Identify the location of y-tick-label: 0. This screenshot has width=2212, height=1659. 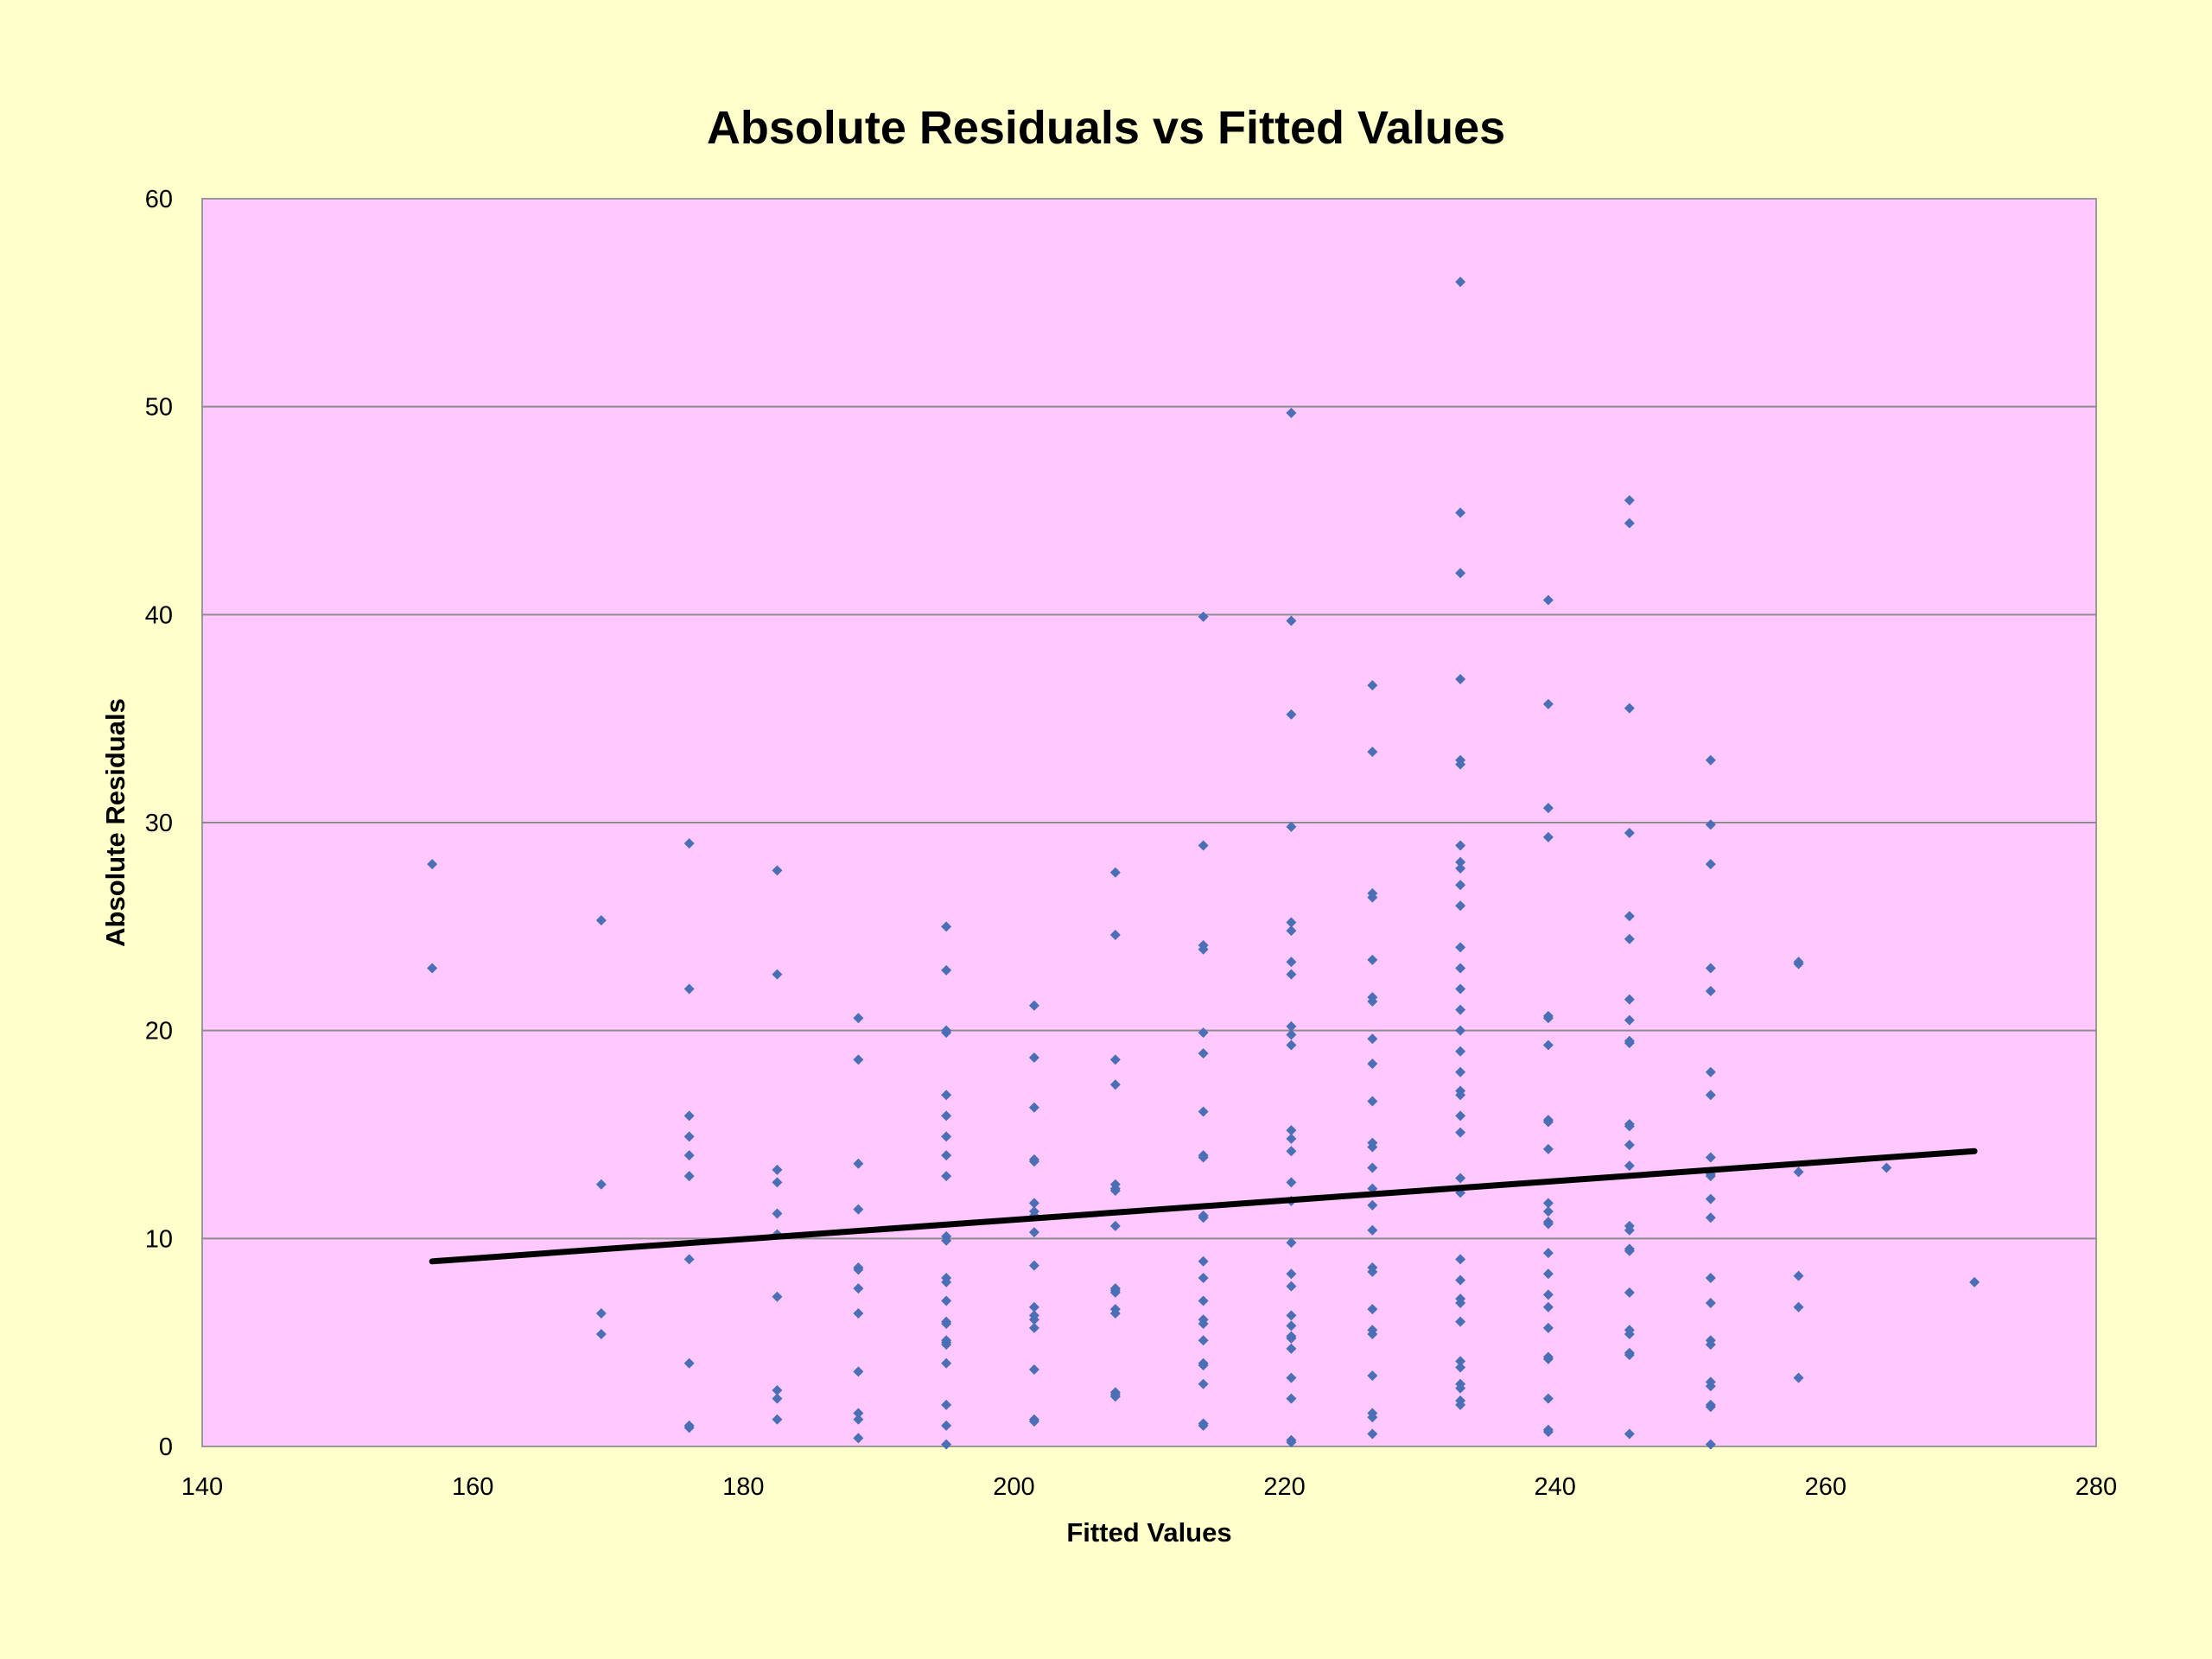
(166, 1447).